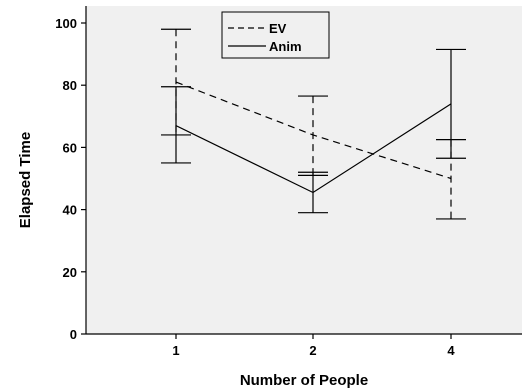 The height and width of the screenshot is (389, 526). I want to click on x-tick-label: 1, so click(175, 350).